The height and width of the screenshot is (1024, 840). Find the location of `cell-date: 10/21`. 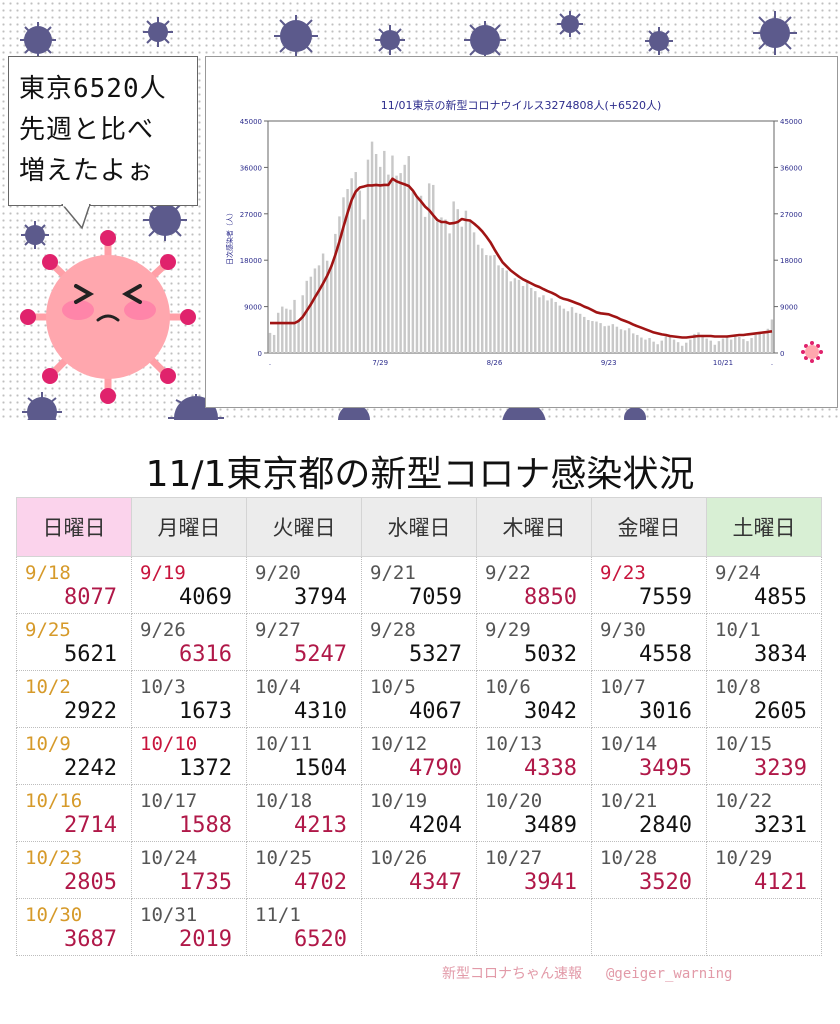

cell-date: 10/21 is located at coordinates (629, 801).